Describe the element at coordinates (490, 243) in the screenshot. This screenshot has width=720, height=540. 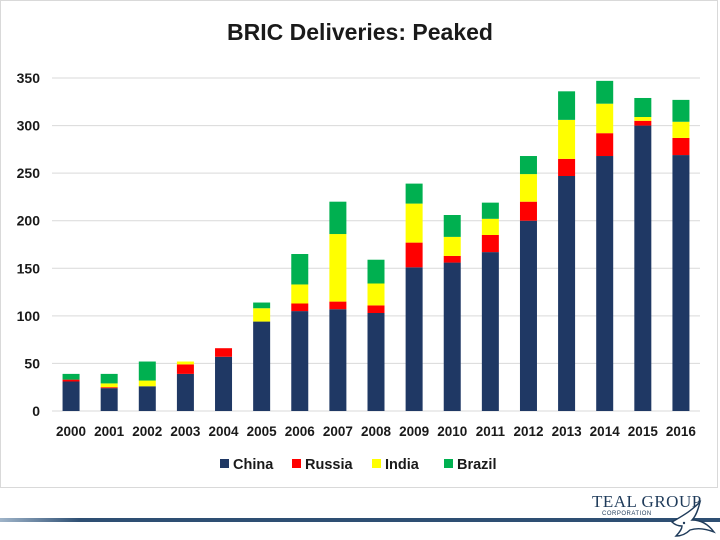
I see `bar-russia-2011` at that location.